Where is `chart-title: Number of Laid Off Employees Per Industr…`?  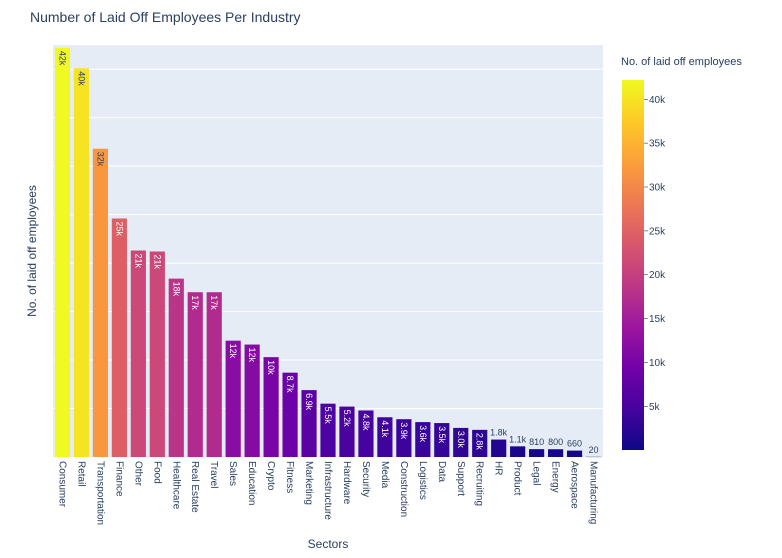 chart-title: Number of Laid Off Employees Per Industr… is located at coordinates (165, 17).